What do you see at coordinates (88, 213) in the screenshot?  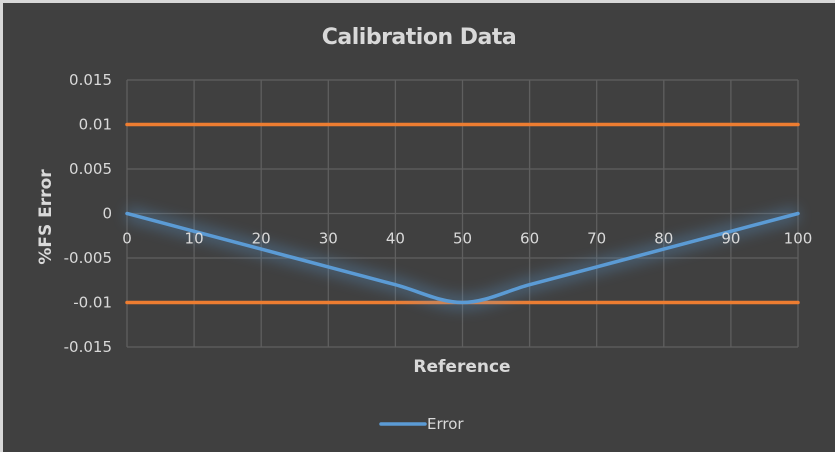 I see `y-axis-ticks: 0.015 0.01 0.005 0 -0.005 -0.01 -0.015` at bounding box center [88, 213].